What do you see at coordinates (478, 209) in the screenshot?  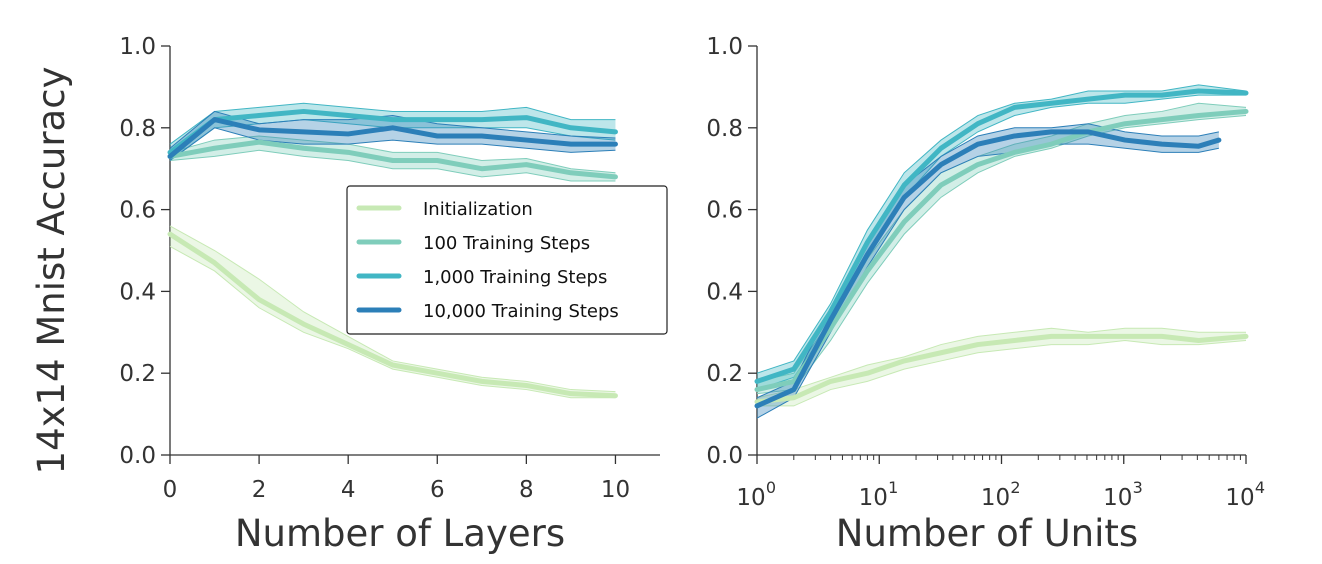 I see `legend-label-1: Initialization` at bounding box center [478, 209].